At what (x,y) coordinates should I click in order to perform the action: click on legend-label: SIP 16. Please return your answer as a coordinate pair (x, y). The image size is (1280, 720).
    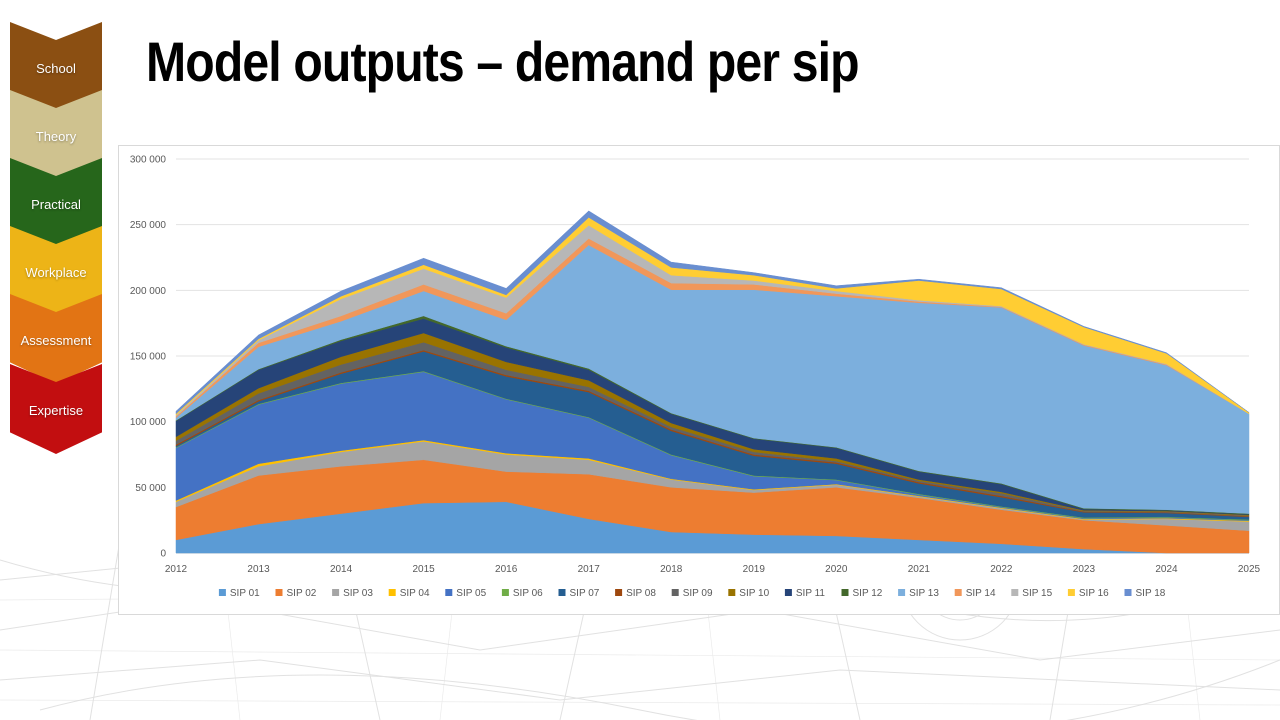
    Looking at the image, I should click on (1094, 593).